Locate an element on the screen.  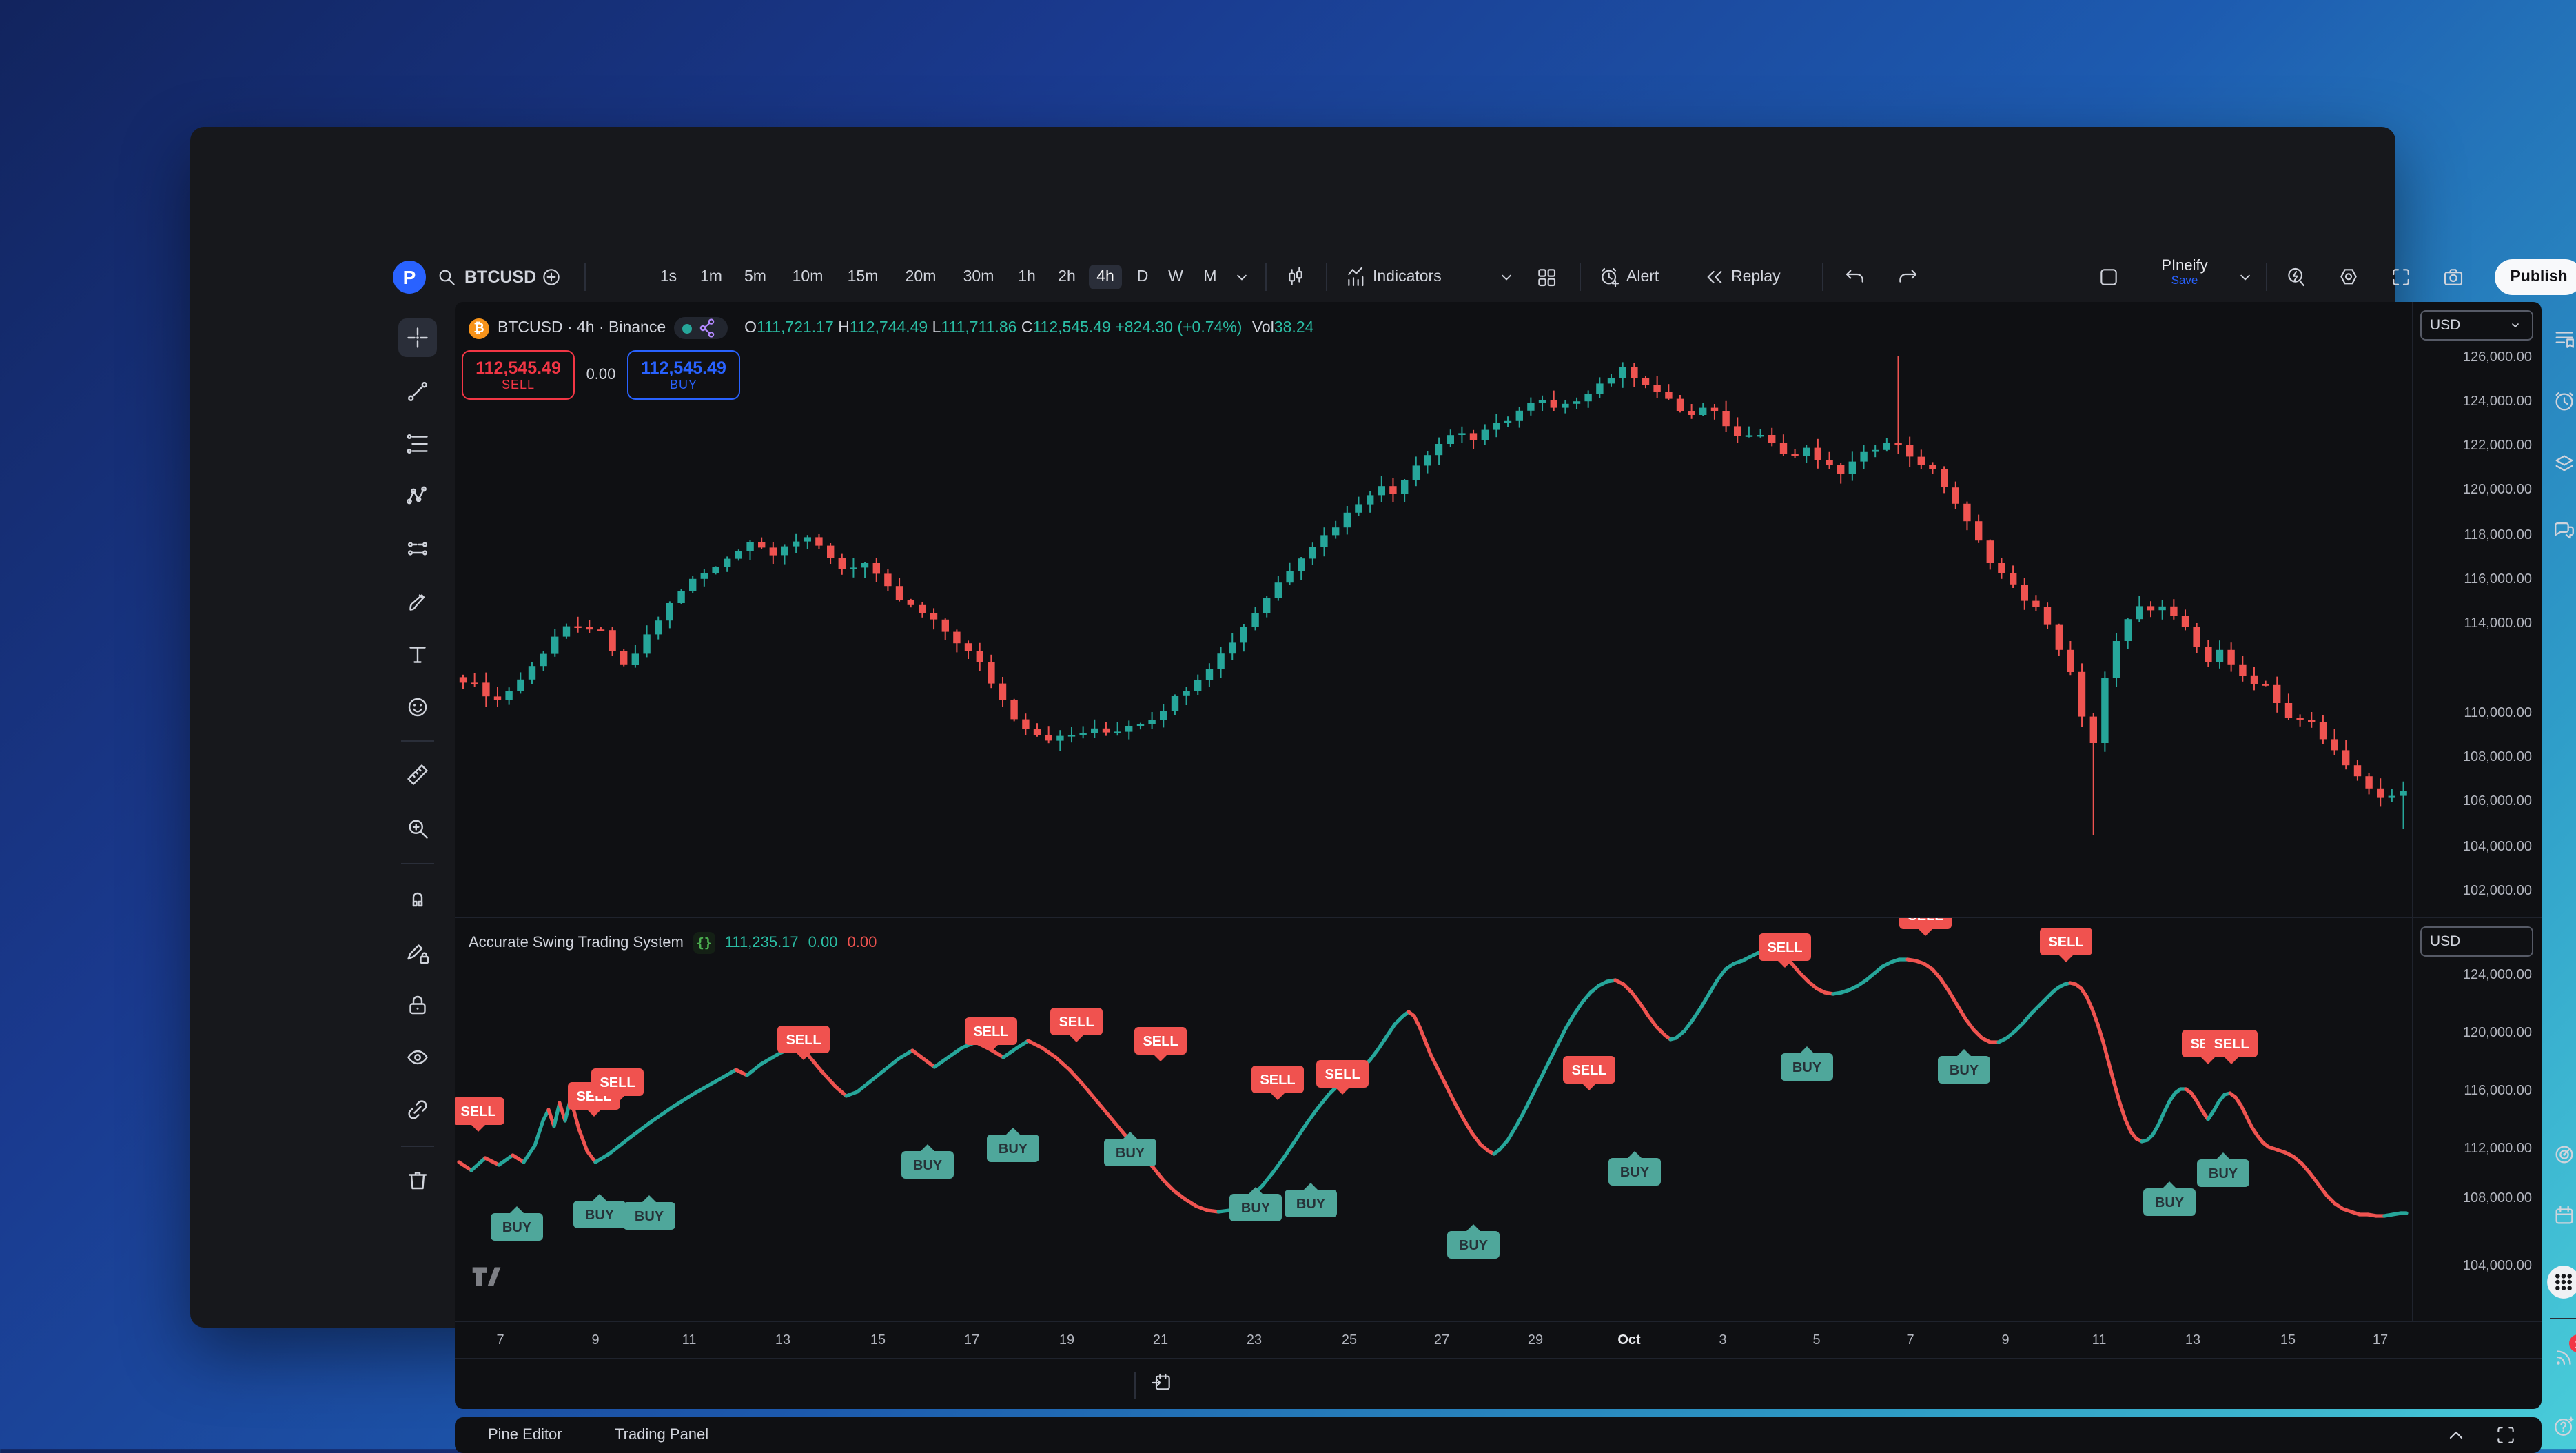
timeframe-20m: 20m is located at coordinates (920, 277).